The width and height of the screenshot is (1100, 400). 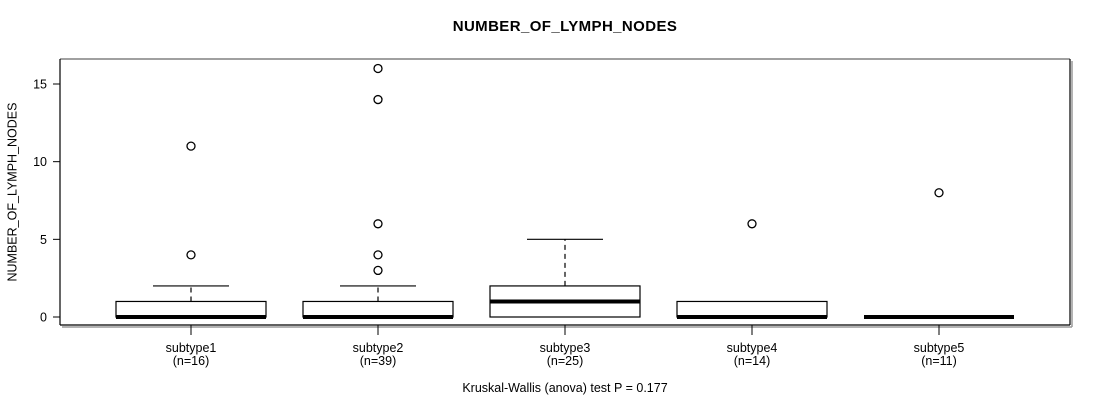 I want to click on x-category-label-subtype5: subtype5, so click(x=939, y=348).